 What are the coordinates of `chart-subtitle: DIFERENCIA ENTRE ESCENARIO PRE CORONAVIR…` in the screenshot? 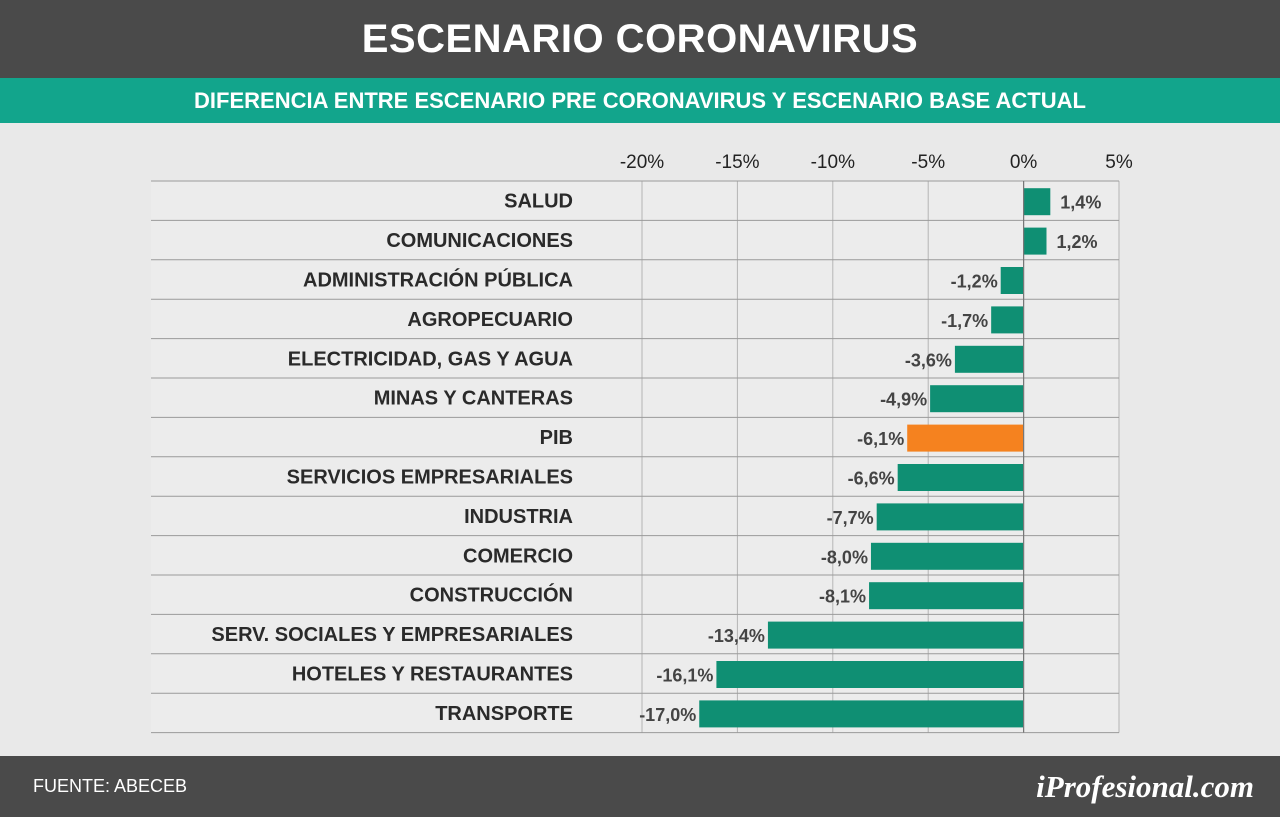 It's located at (640, 100).